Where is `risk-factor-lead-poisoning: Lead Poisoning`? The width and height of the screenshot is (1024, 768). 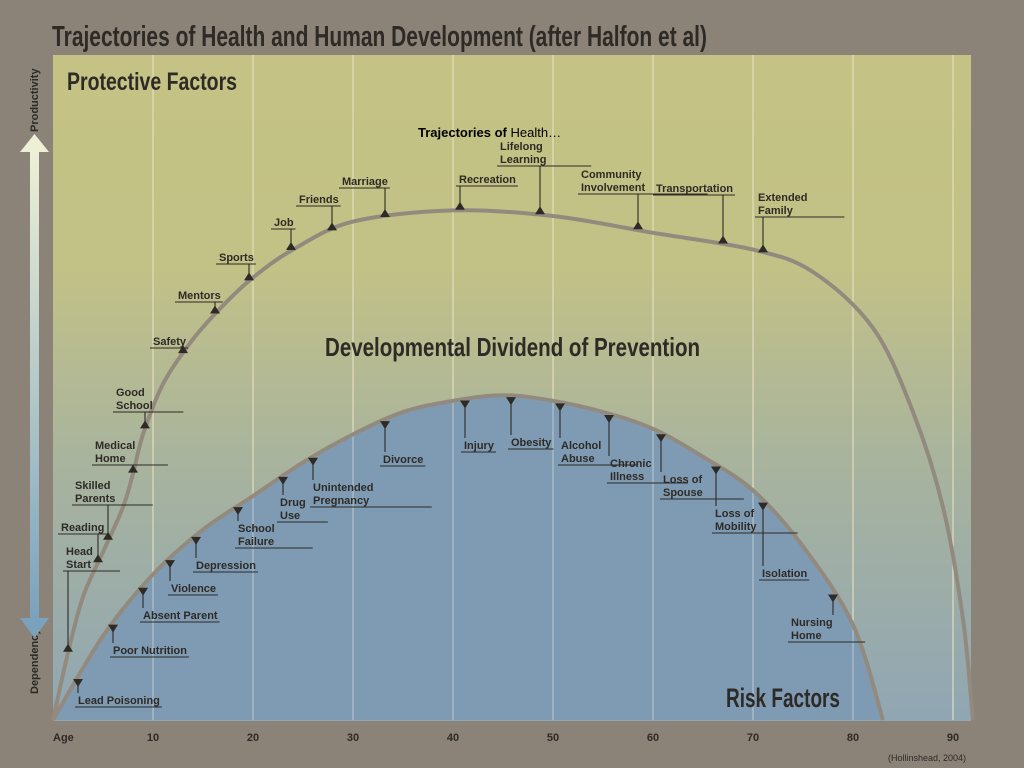 risk-factor-lead-poisoning: Lead Poisoning is located at coordinates (117, 693).